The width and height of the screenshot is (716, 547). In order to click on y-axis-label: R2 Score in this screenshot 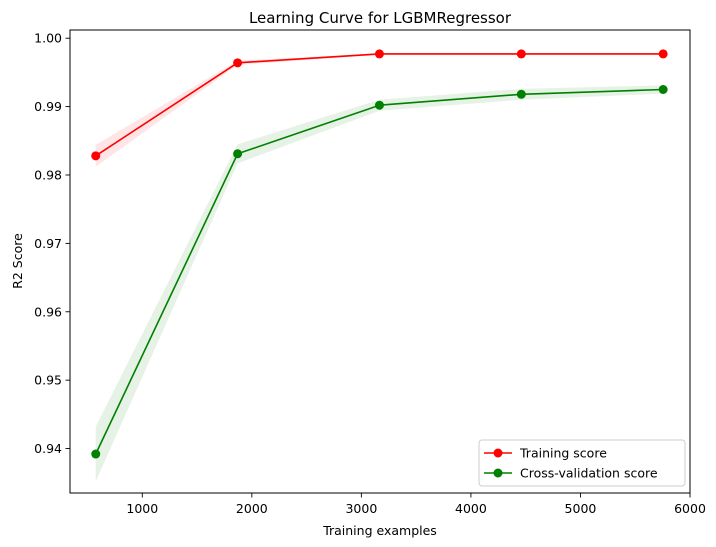, I will do `click(17, 261)`.